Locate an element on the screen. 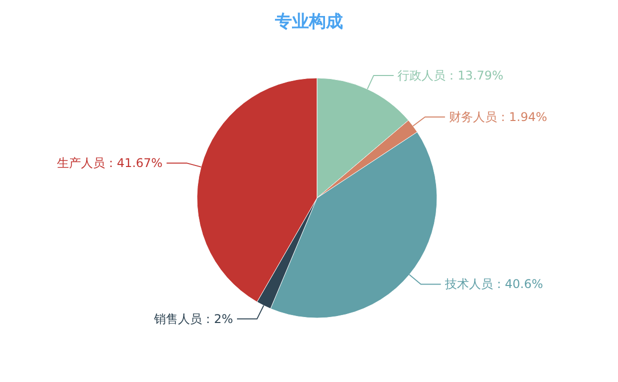  slice-label: 技术人员：40.6% is located at coordinates (493, 284).